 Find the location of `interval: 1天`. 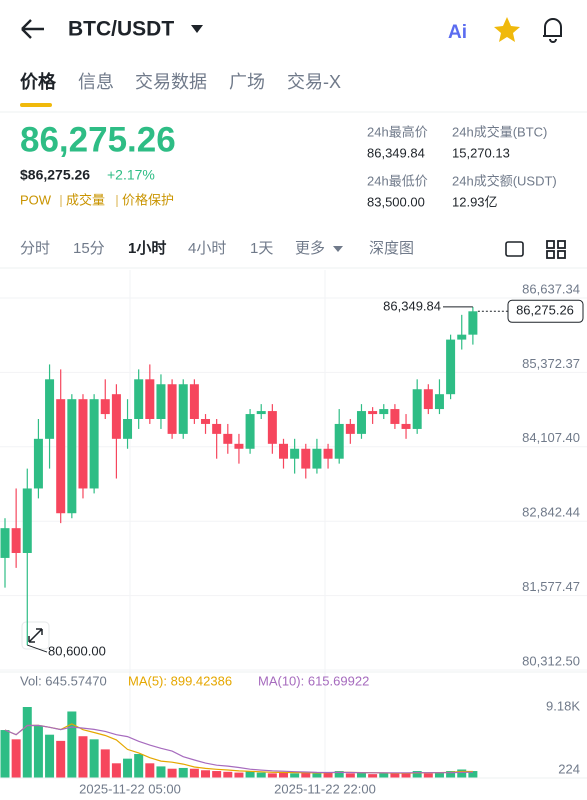

interval: 1天 is located at coordinates (261, 248).